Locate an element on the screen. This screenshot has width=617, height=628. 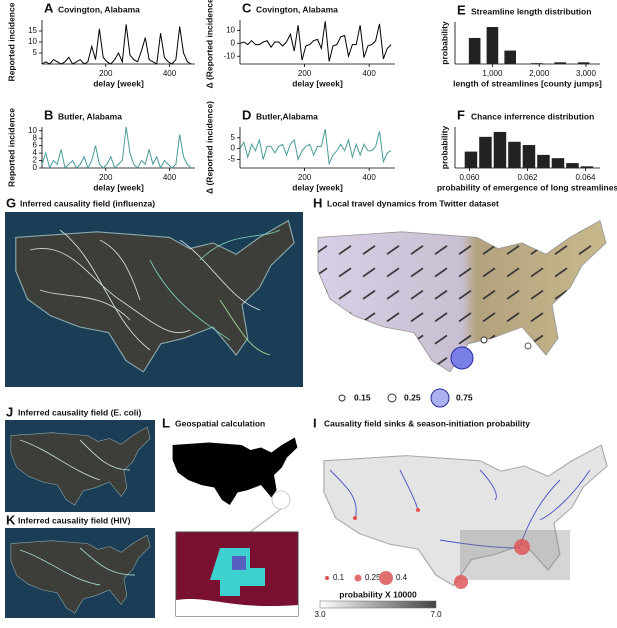
x-axis-label: delay [week] is located at coordinates (118, 83).